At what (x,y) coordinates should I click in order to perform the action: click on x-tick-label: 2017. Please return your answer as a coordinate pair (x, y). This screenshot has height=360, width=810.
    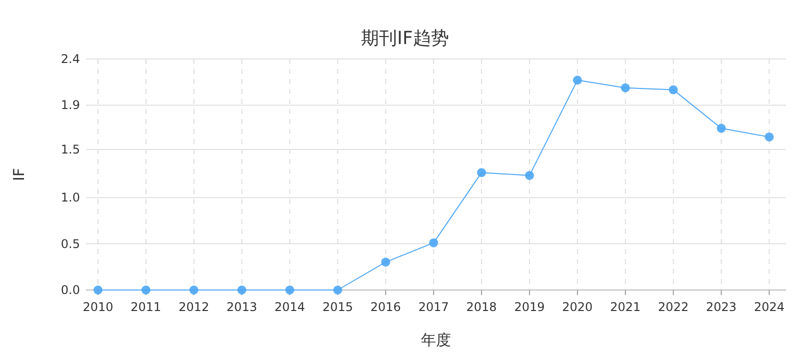
    Looking at the image, I should click on (433, 307).